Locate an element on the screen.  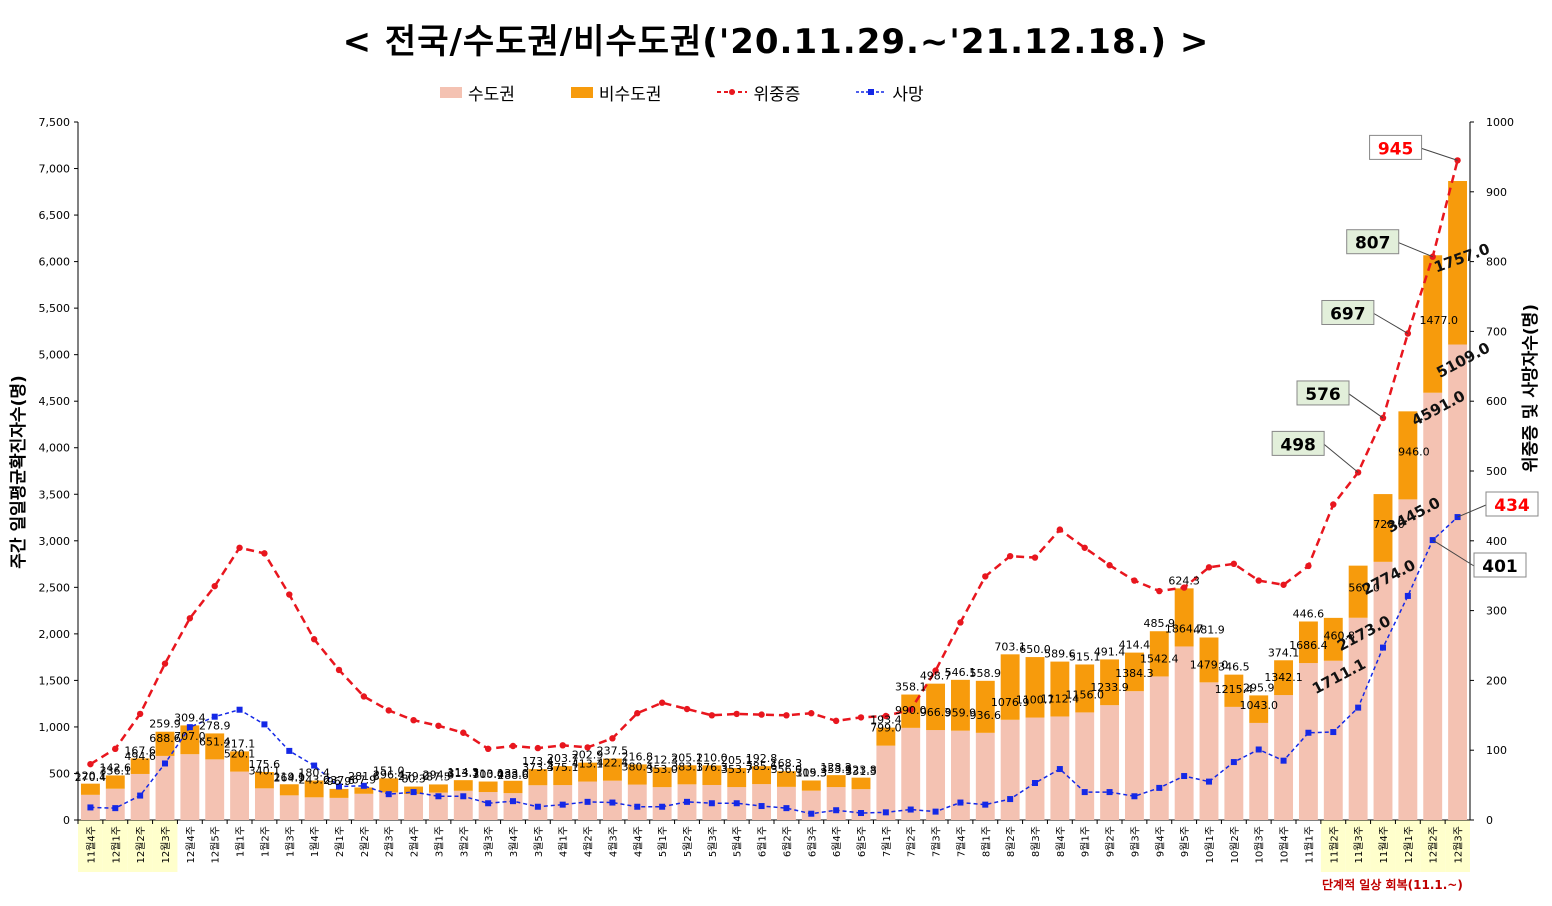
data-label-capital: 380.4 is located at coordinates (638, 767).